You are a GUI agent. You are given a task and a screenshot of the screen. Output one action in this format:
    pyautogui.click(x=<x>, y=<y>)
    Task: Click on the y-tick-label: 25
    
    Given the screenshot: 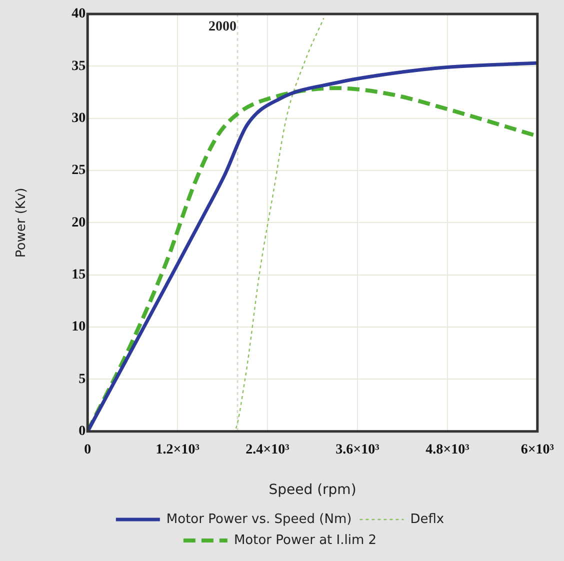 What is the action you would take?
    pyautogui.click(x=79, y=170)
    